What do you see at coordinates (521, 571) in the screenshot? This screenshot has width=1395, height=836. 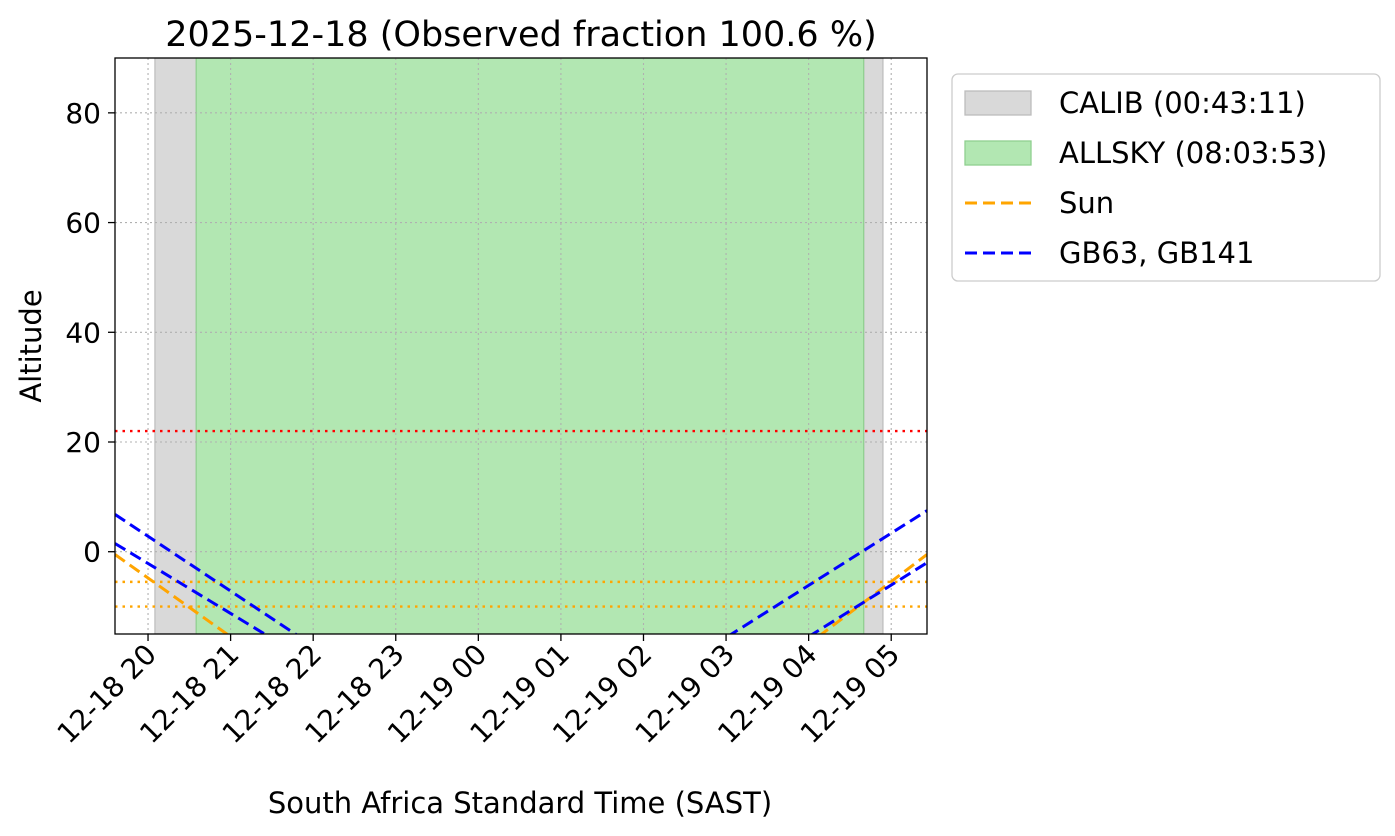 I see `series-layer` at bounding box center [521, 571].